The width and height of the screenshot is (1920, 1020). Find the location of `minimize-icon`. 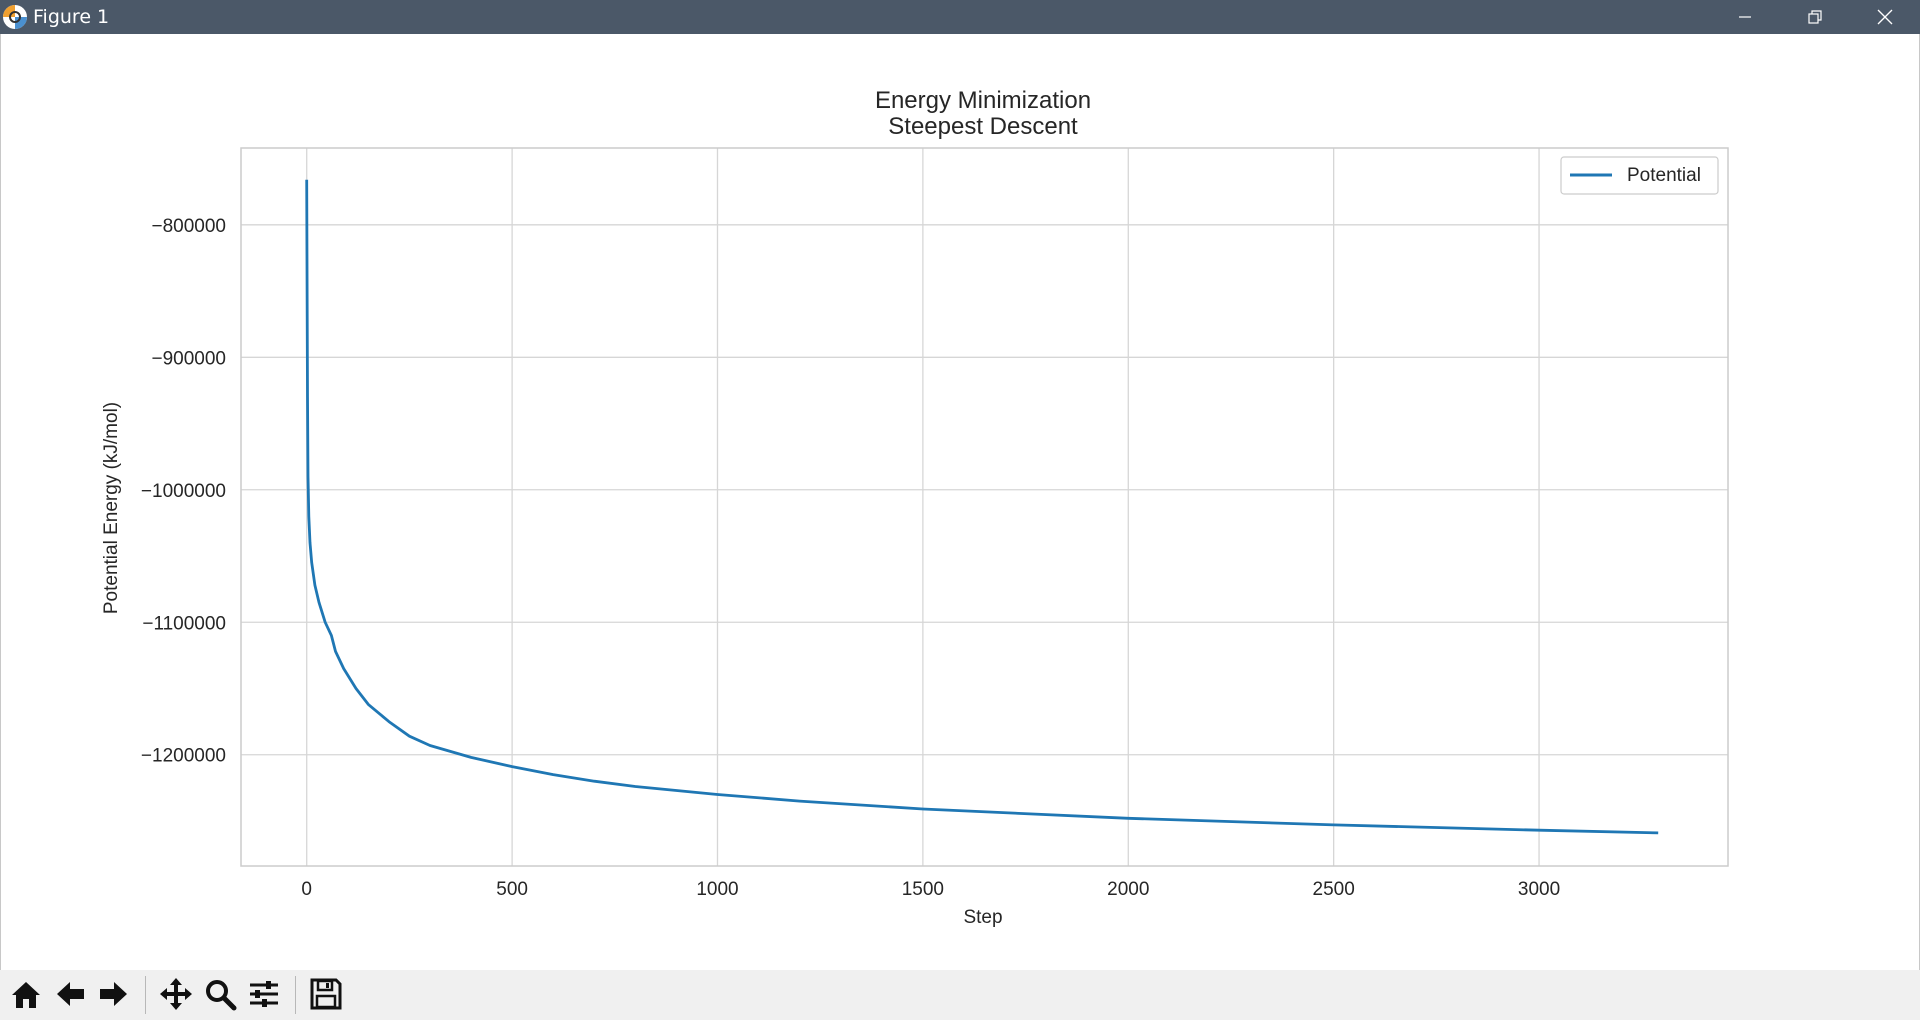

minimize-icon is located at coordinates (1745, 17).